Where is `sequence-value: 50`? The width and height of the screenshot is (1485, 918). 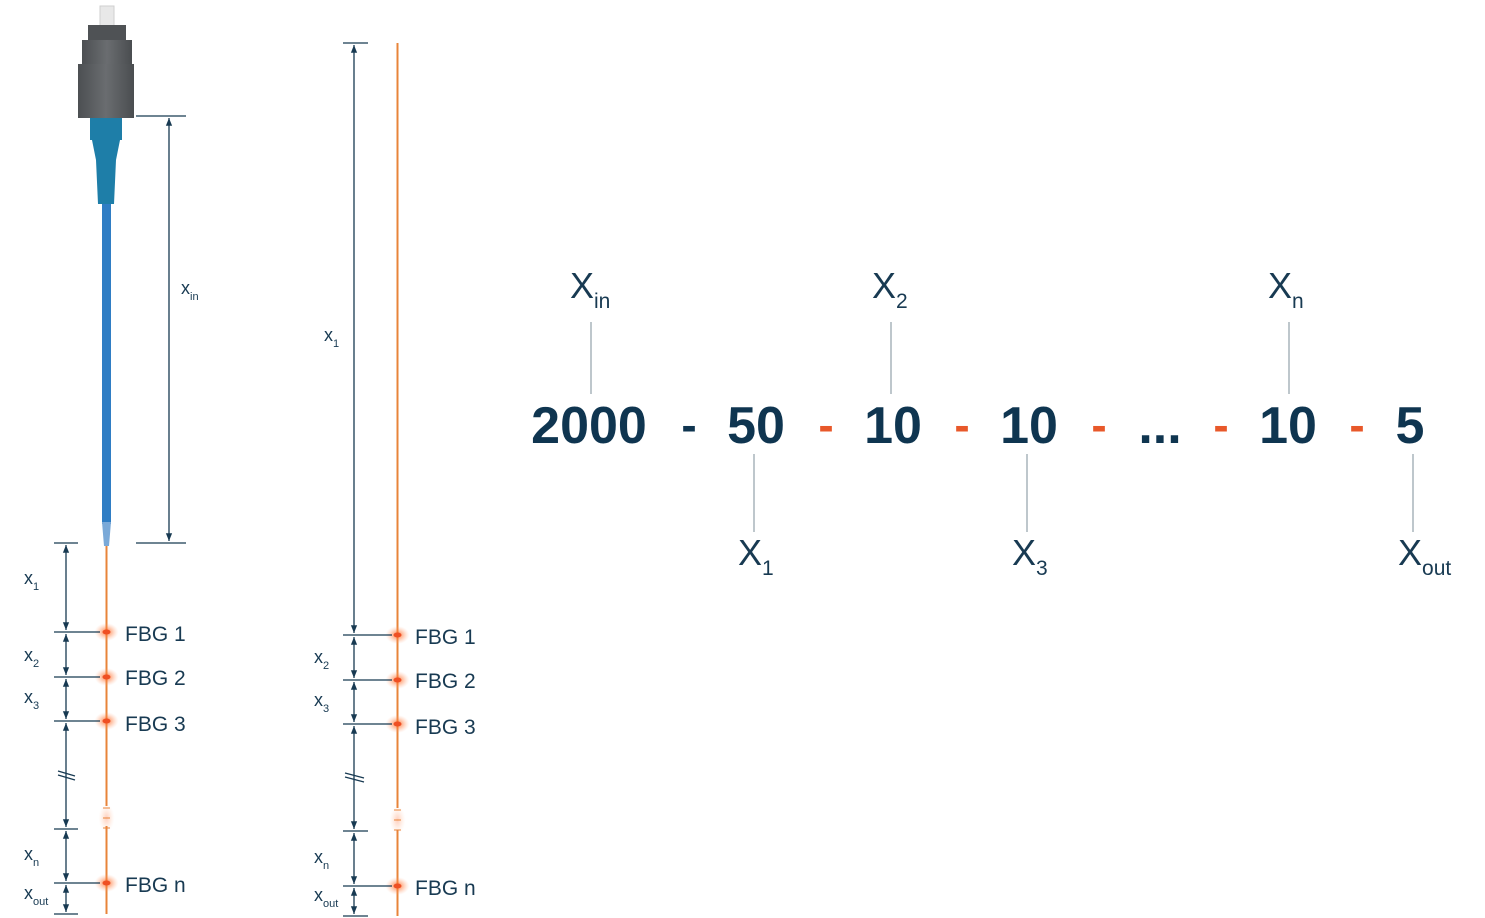
sequence-value: 50 is located at coordinates (756, 426).